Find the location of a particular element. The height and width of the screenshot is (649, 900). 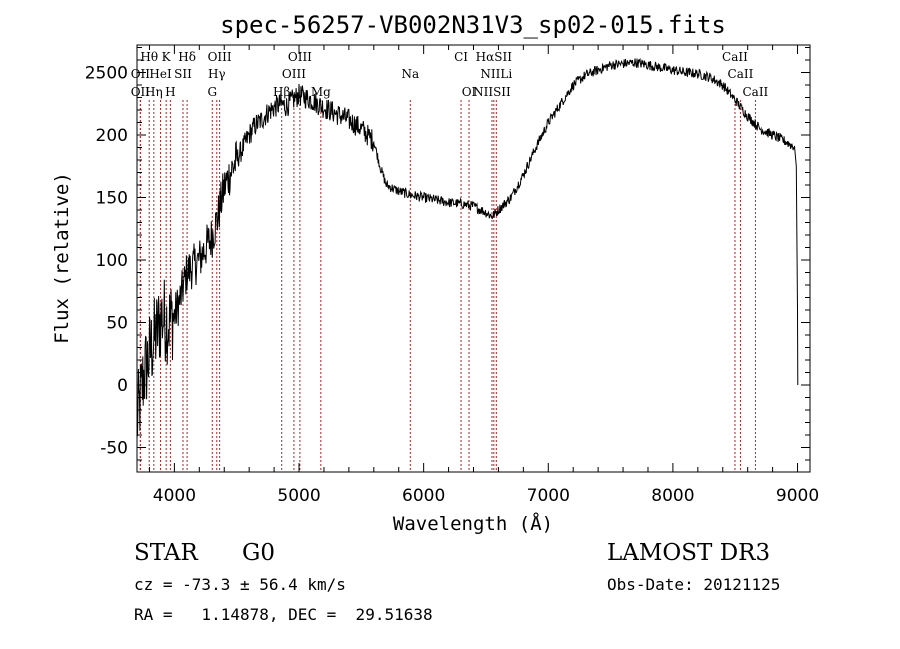

line-marker-label: Na is located at coordinates (410, 74).